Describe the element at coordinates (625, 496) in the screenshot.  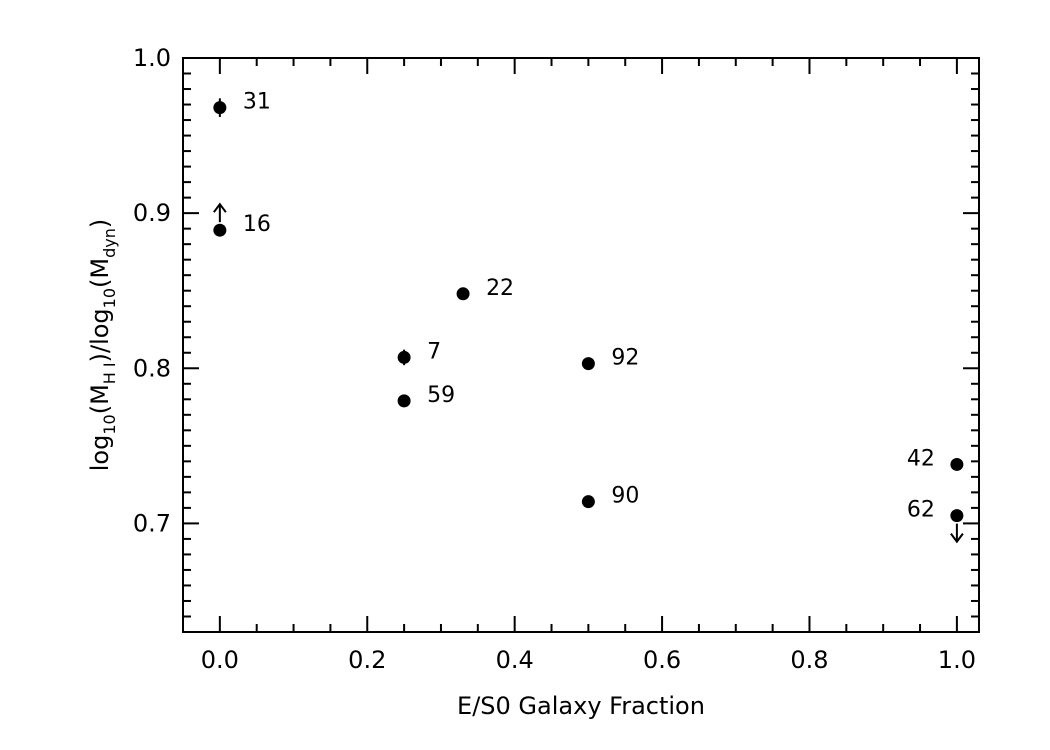
I see `point-label: 90` at that location.